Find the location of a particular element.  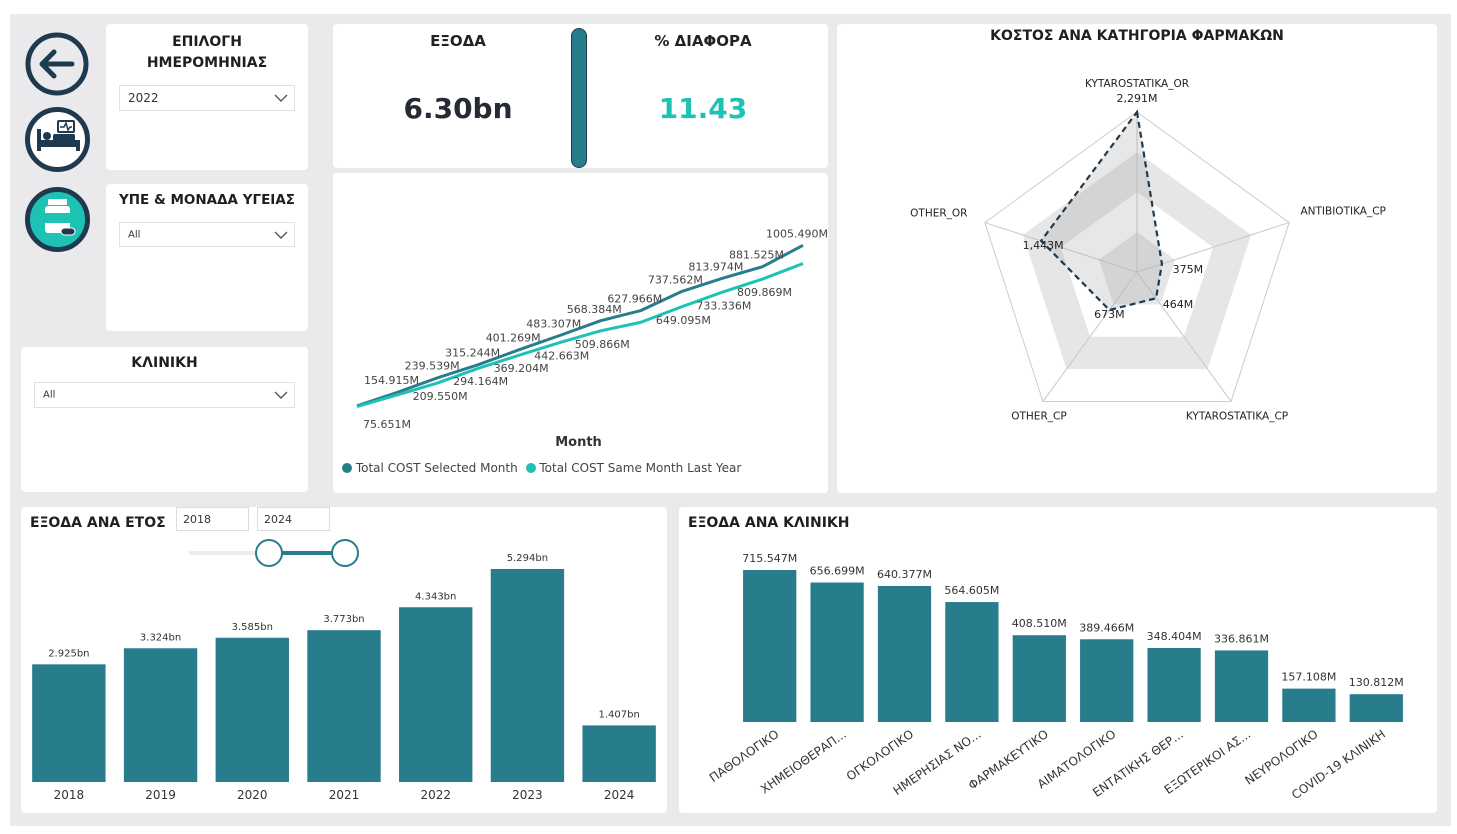

legend-selected-month: Total COST Selected Month is located at coordinates (436, 468).